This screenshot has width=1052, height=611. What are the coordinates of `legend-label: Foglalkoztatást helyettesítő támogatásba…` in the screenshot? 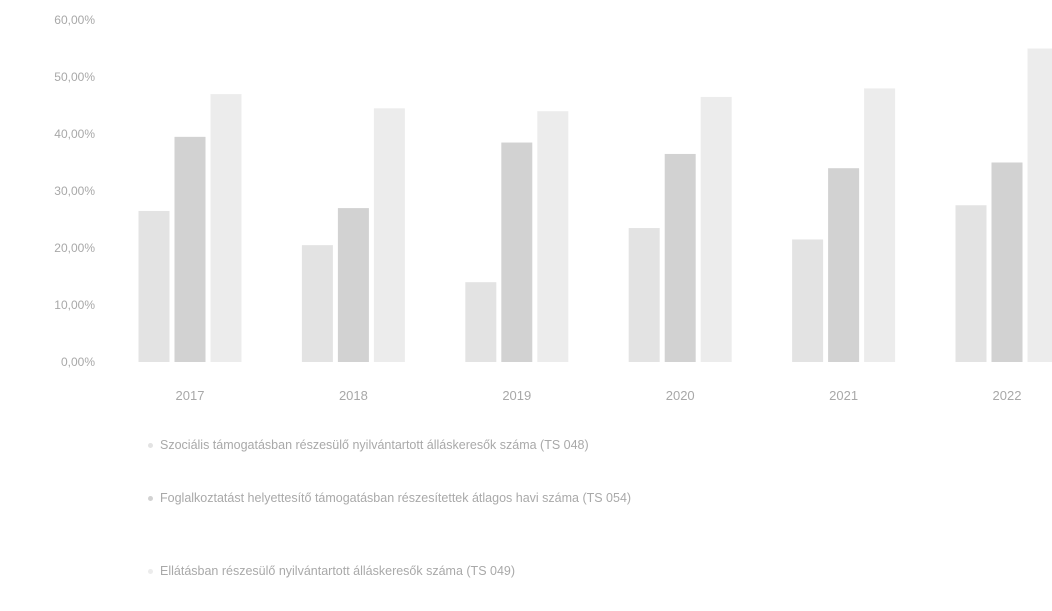 It's located at (396, 498).